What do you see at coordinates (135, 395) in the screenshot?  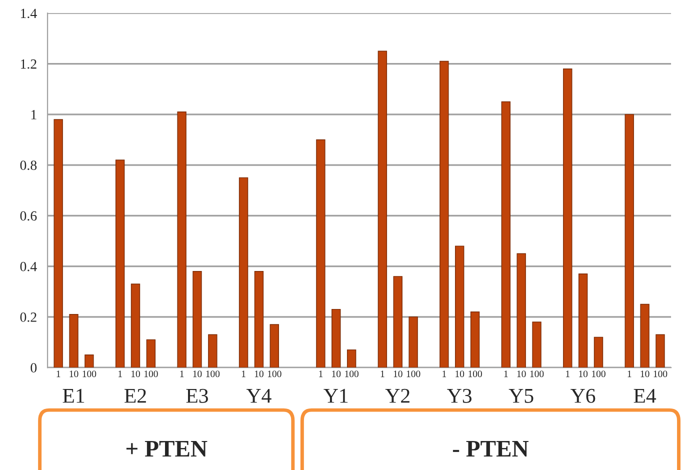 I see `text: E2` at bounding box center [135, 395].